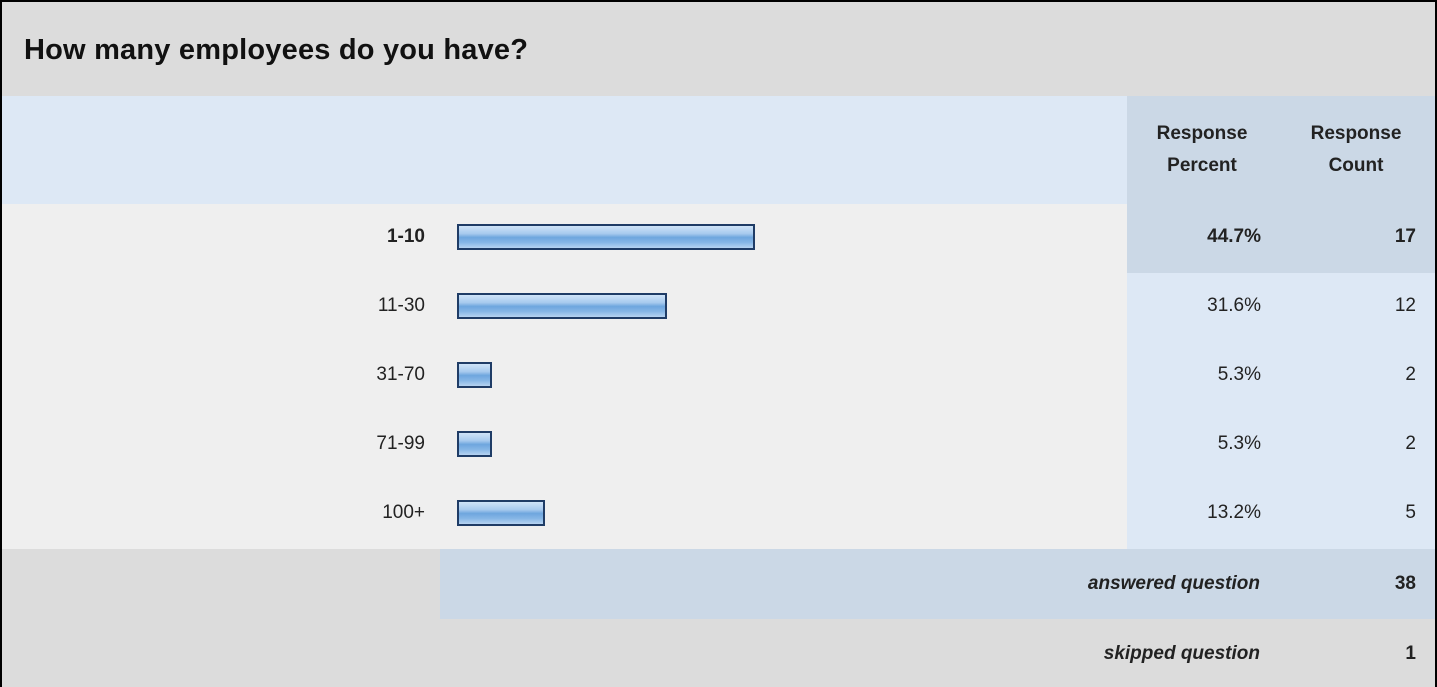 The width and height of the screenshot is (1437, 687). What do you see at coordinates (1234, 305) in the screenshot?
I see `response-percent-value: 31.6%` at bounding box center [1234, 305].